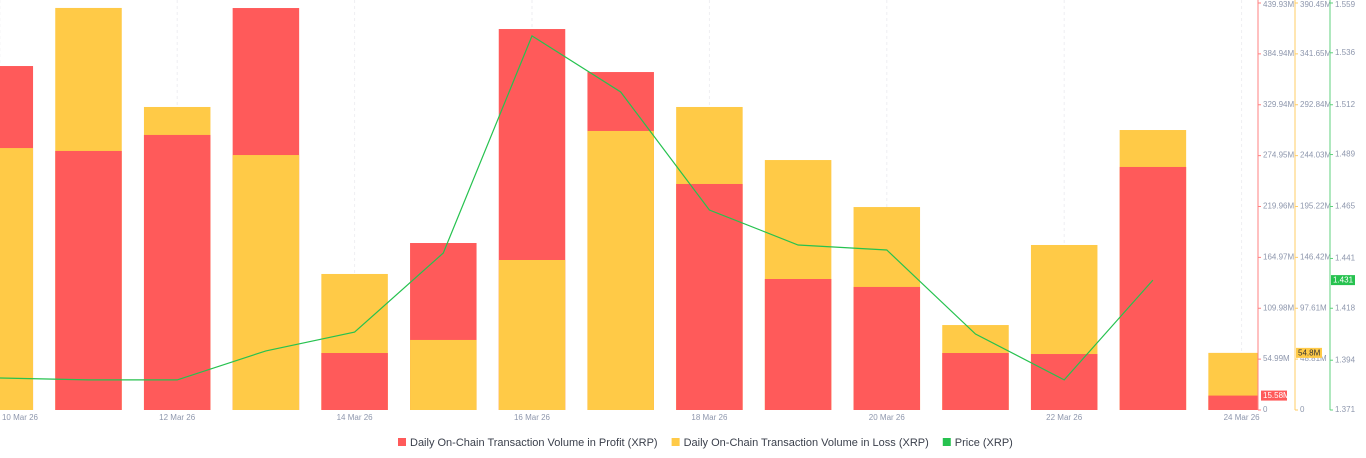 The image size is (1366, 458). What do you see at coordinates (177, 417) in the screenshot?
I see `x-tick-label: 12 Mar 26` at bounding box center [177, 417].